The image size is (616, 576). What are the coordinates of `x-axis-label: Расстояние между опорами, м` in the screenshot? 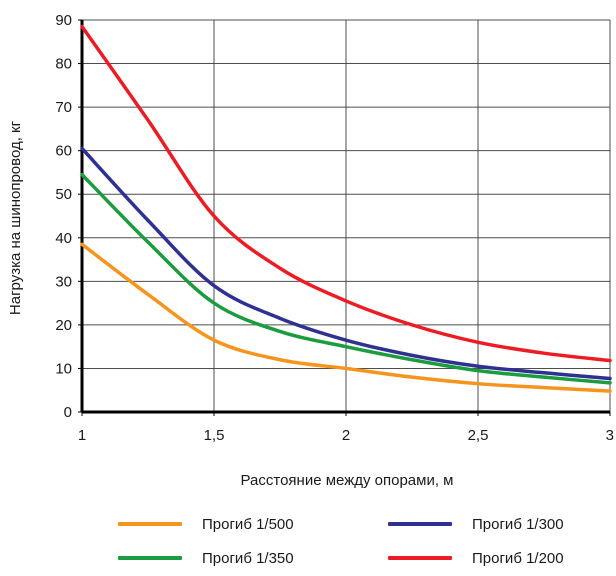 It's located at (347, 480).